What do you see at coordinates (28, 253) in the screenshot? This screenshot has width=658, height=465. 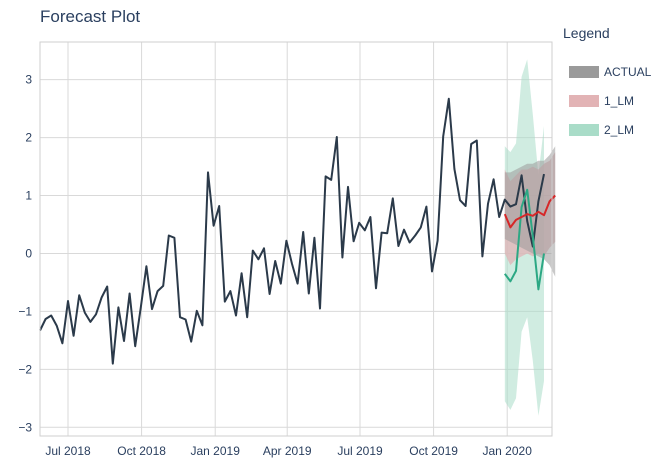 I see `y-tick-label: 0` at bounding box center [28, 253].